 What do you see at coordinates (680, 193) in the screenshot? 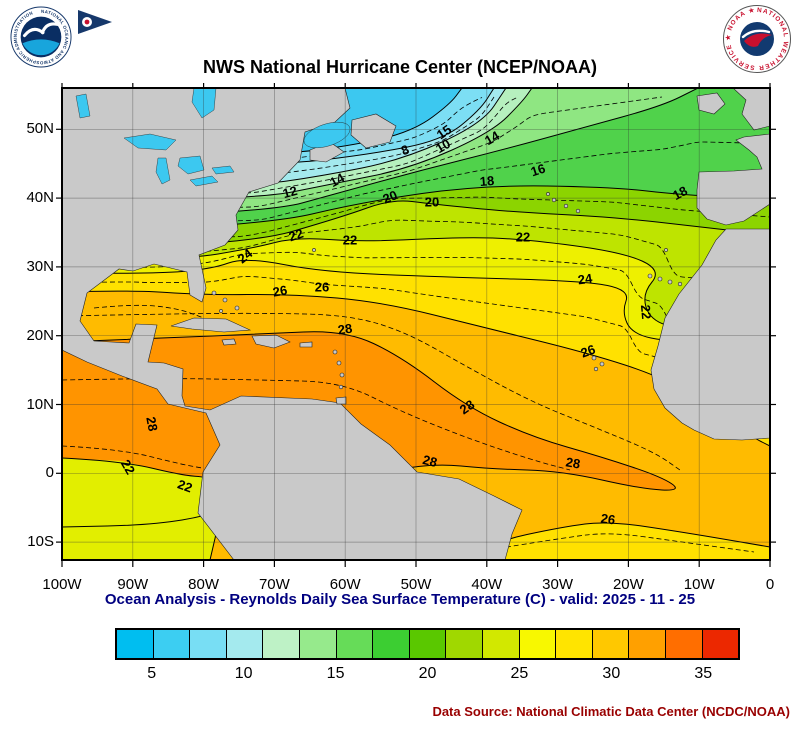
I see `contour-label: 18` at bounding box center [680, 193].